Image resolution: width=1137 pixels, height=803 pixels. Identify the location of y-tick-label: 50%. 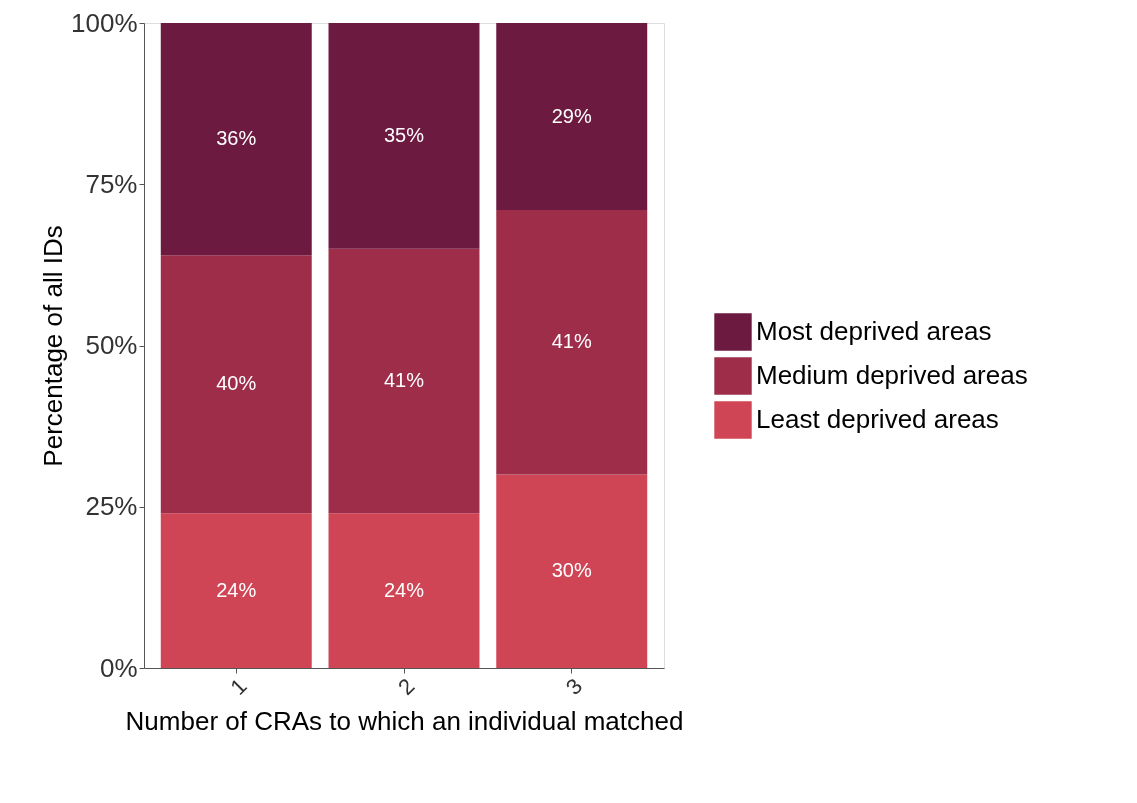
(111, 345).